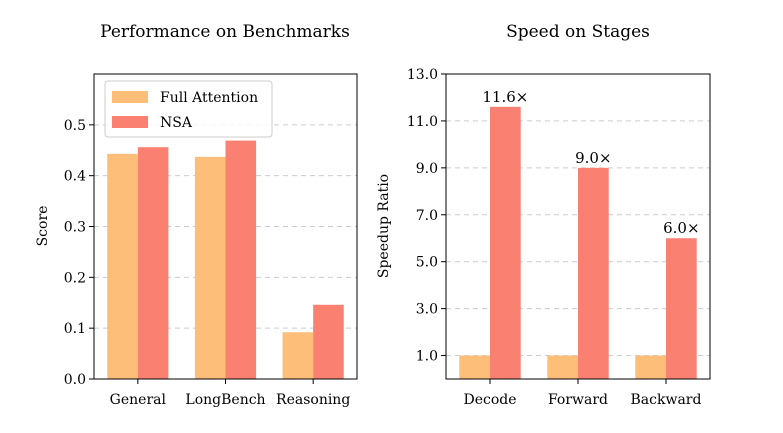 This screenshot has height=433, width=783. I want to click on speed-y-tick-label: 1.0, so click(427, 357).